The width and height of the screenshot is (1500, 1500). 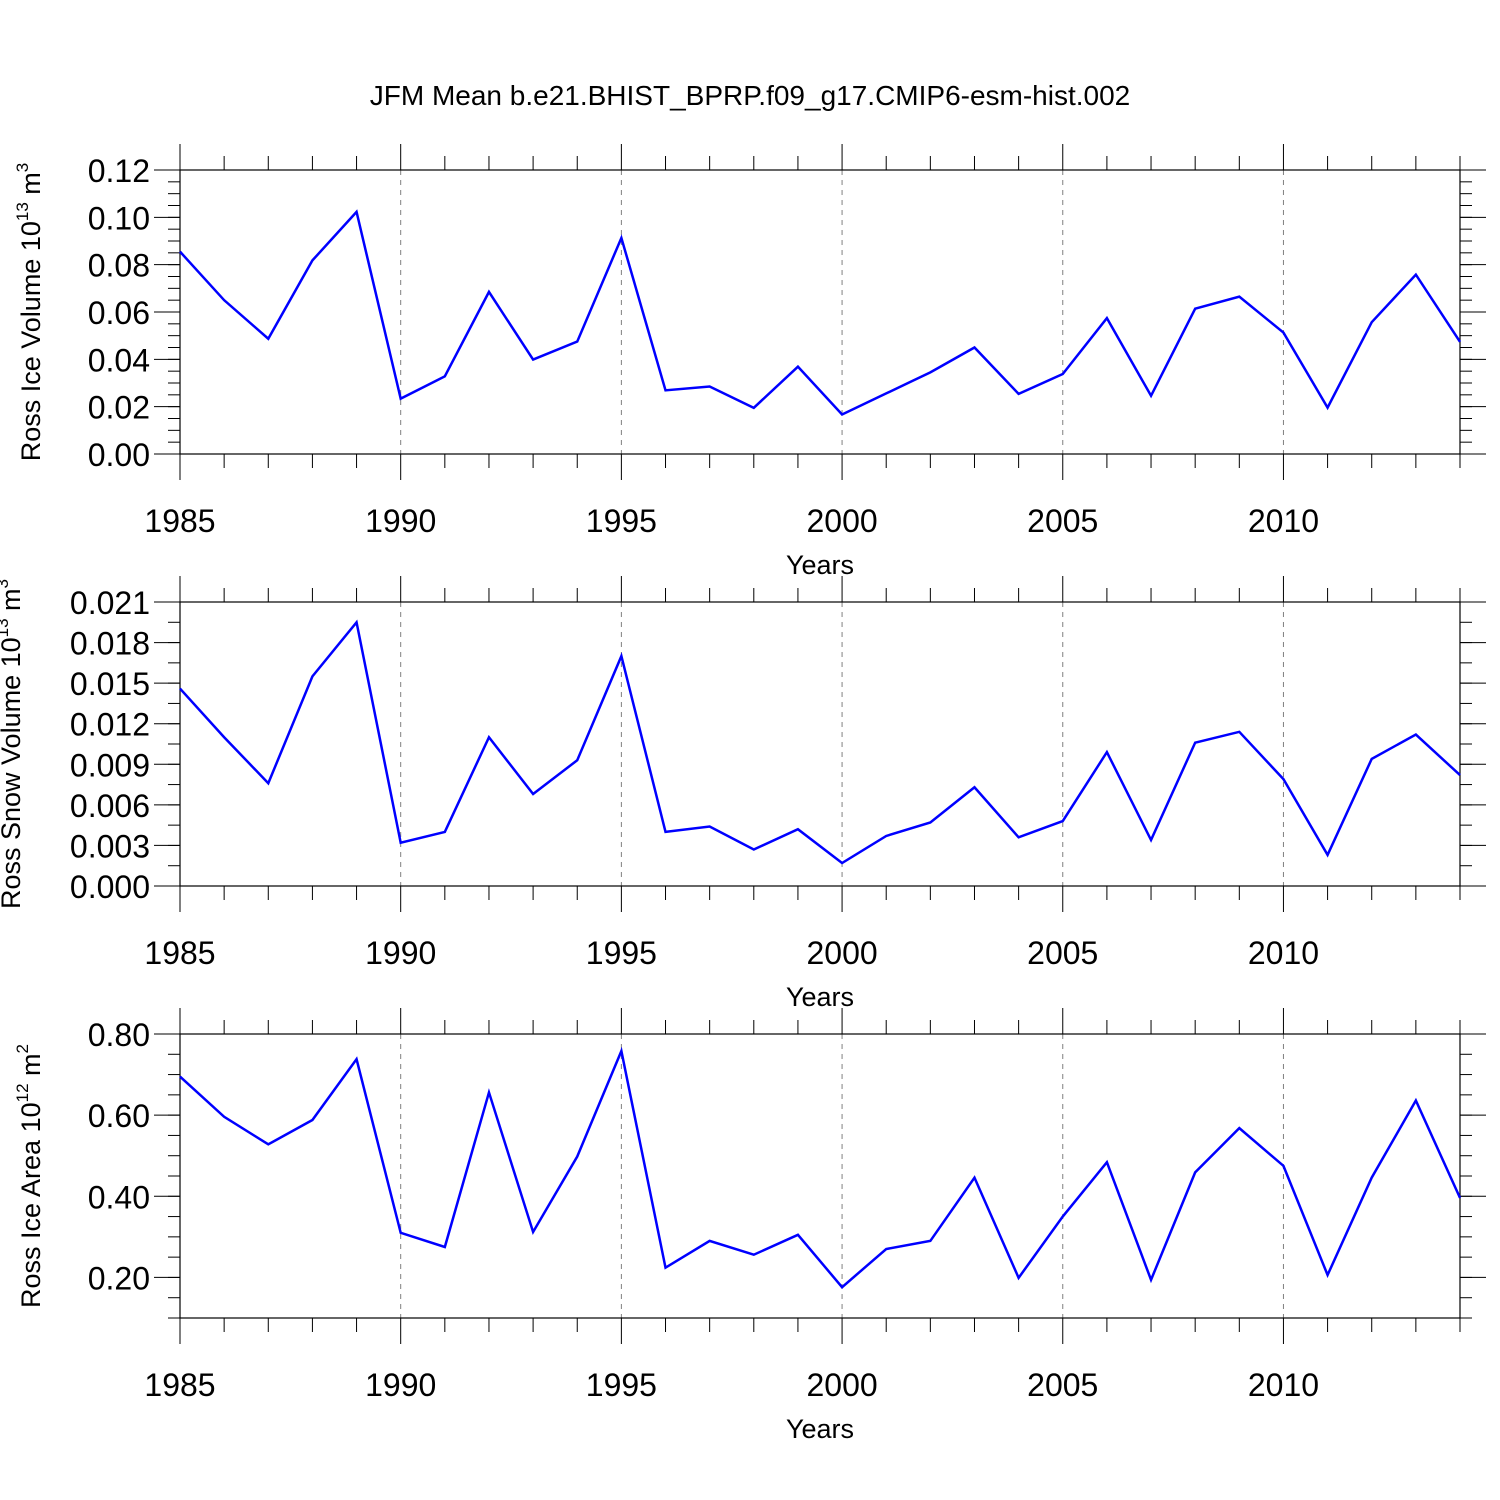 What do you see at coordinates (119, 1278) in the screenshot?
I see `y-tick-label: 0.20` at bounding box center [119, 1278].